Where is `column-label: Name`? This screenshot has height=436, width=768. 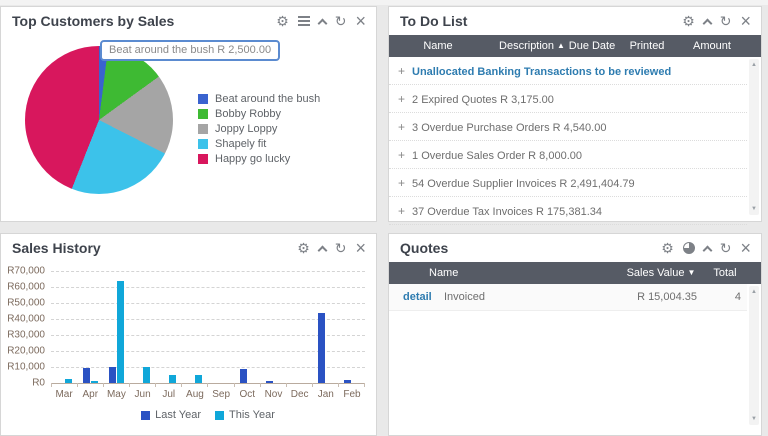 column-label: Name is located at coordinates (444, 273).